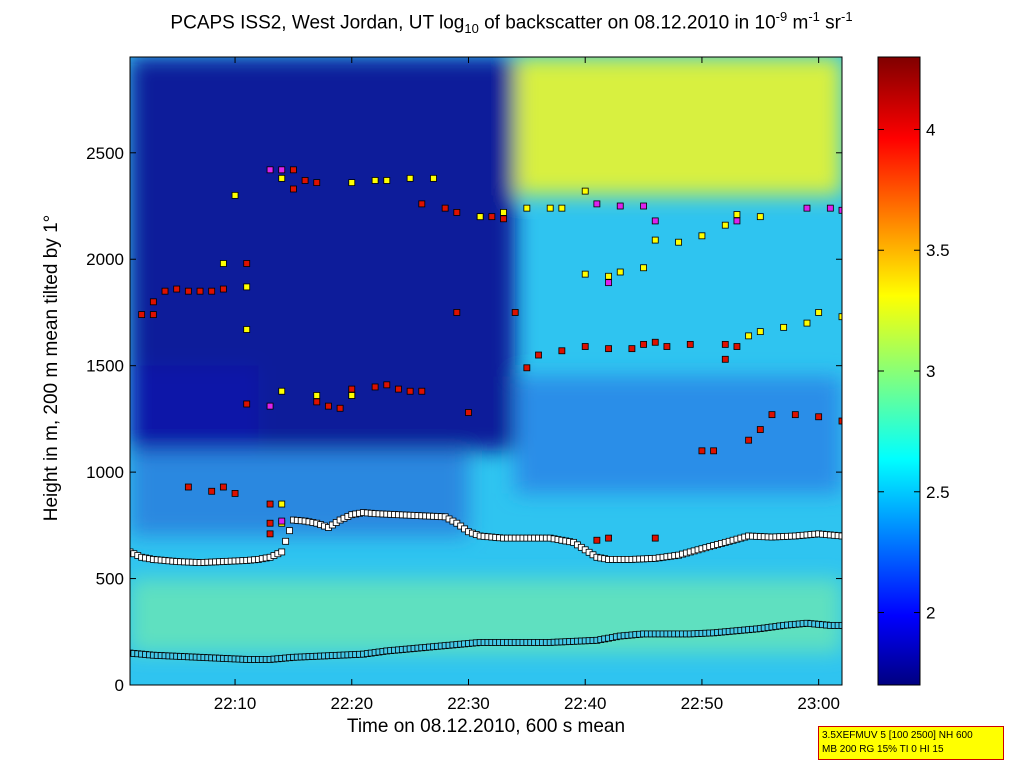 This screenshot has width=1023, height=767. Describe the element at coordinates (840, 625) in the screenshot. I see `marker-cyan` at that location.